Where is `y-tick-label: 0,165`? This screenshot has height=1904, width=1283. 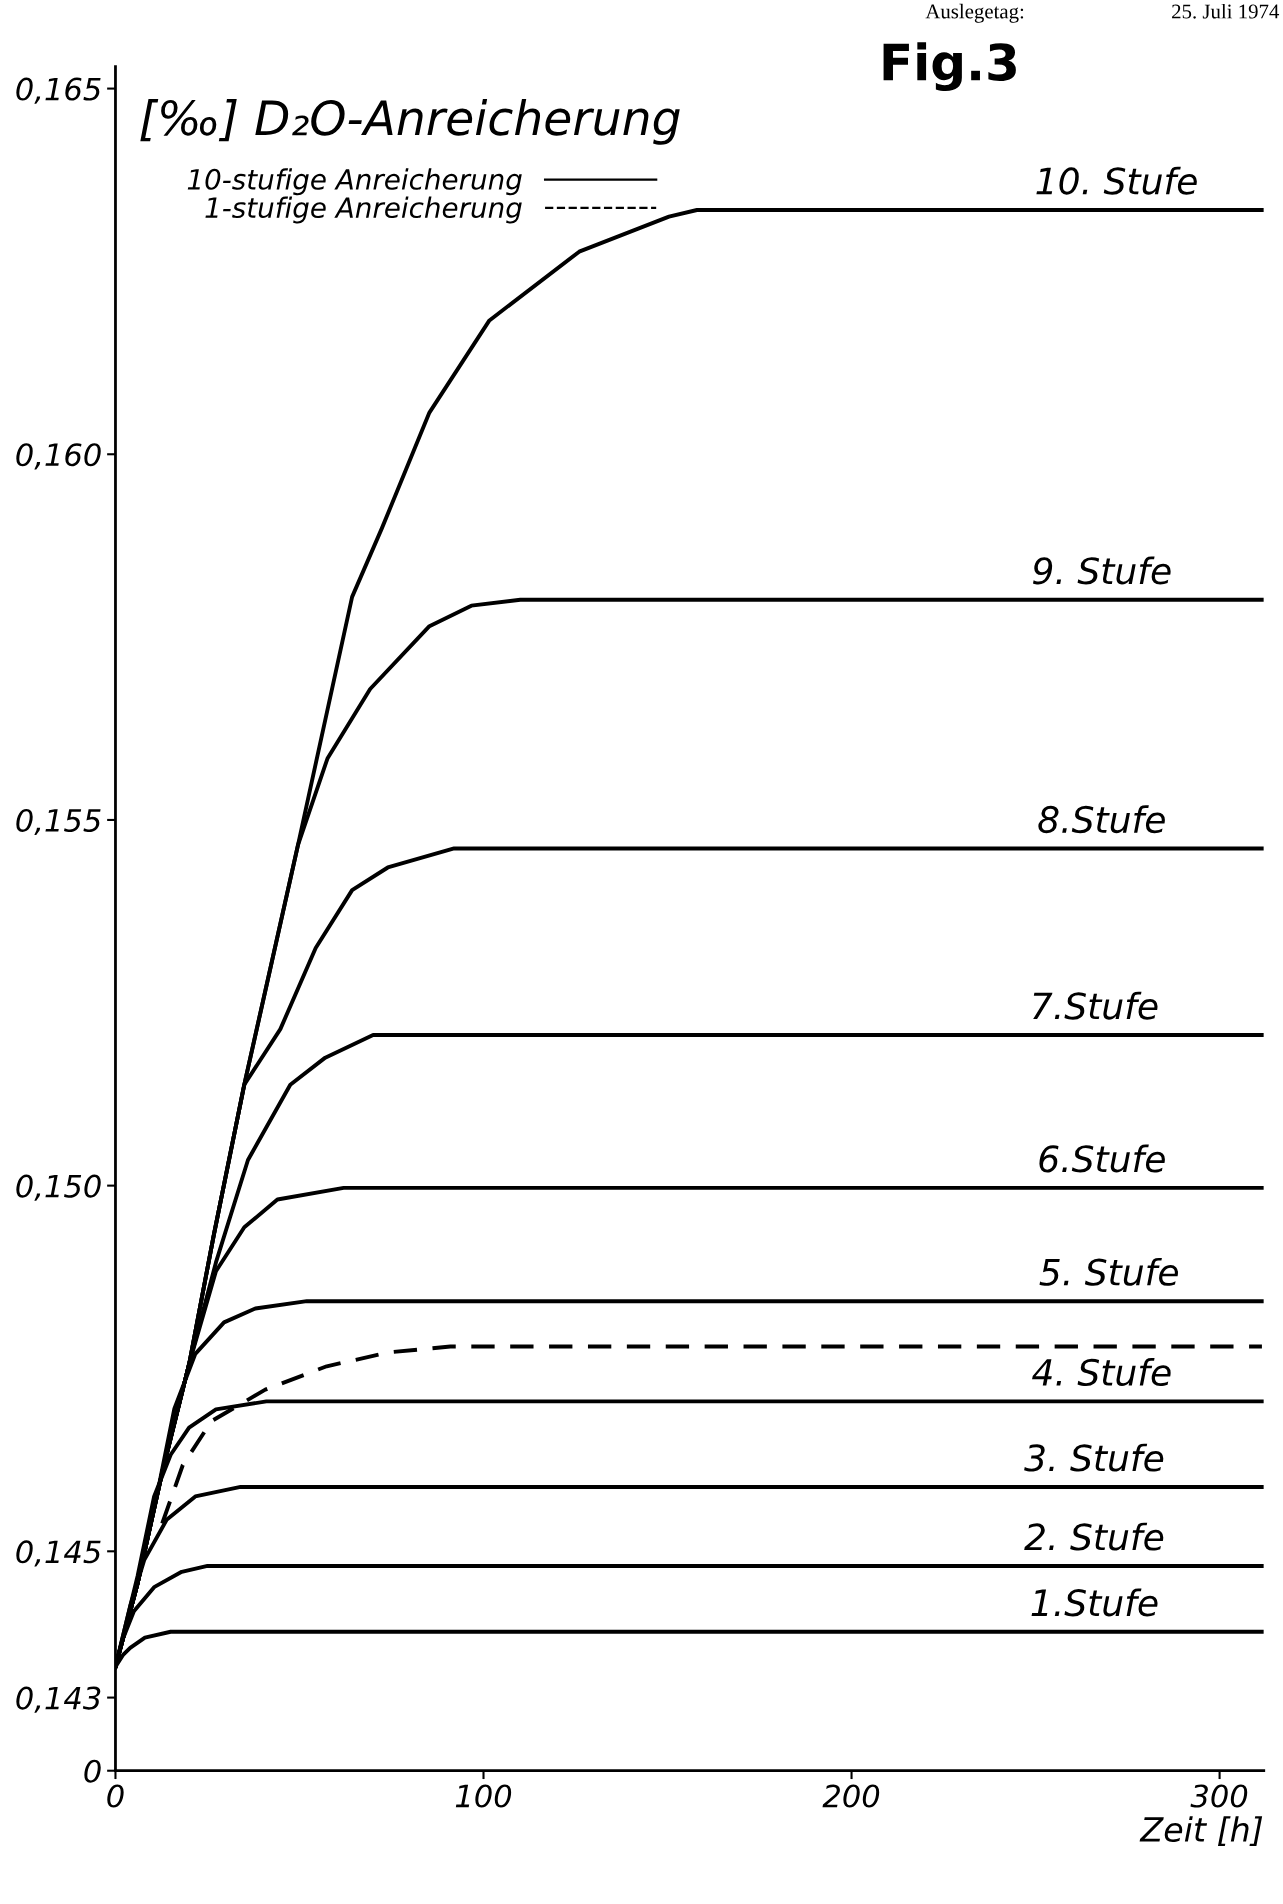 y-tick-label: 0,165 is located at coordinates (58, 90).